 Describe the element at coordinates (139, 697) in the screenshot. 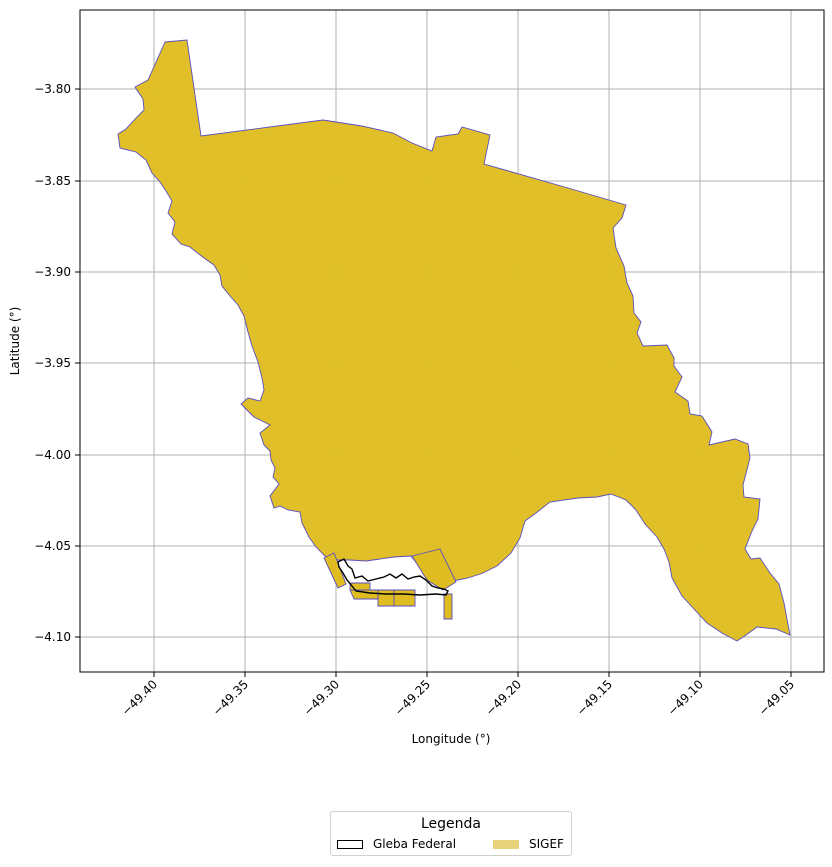

I see `x-tick-label: −49.40` at that location.